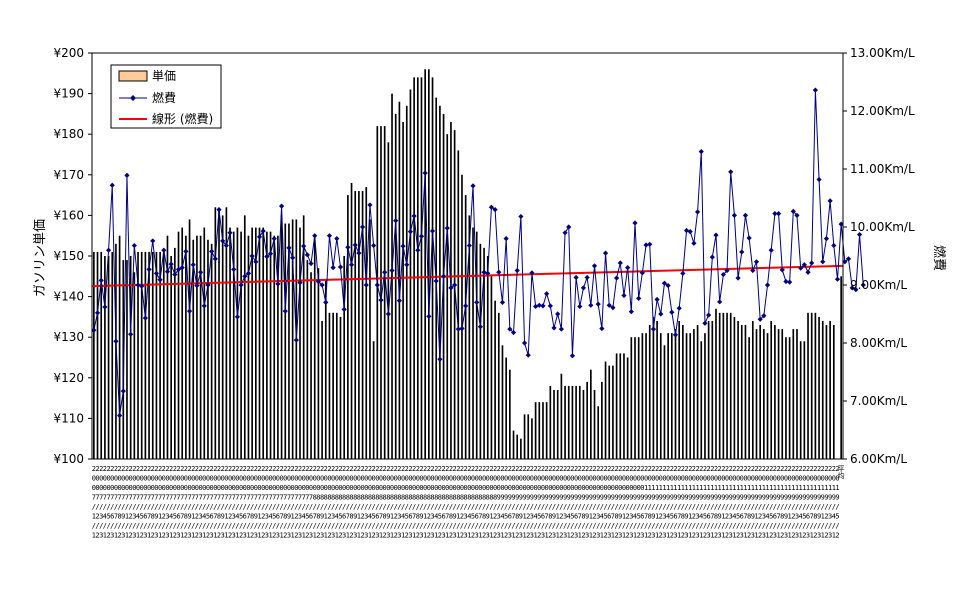 This screenshot has height=603, width=974. Describe the element at coordinates (68, 337) in the screenshot. I see `y-left-tick-label: ¥130` at that location.